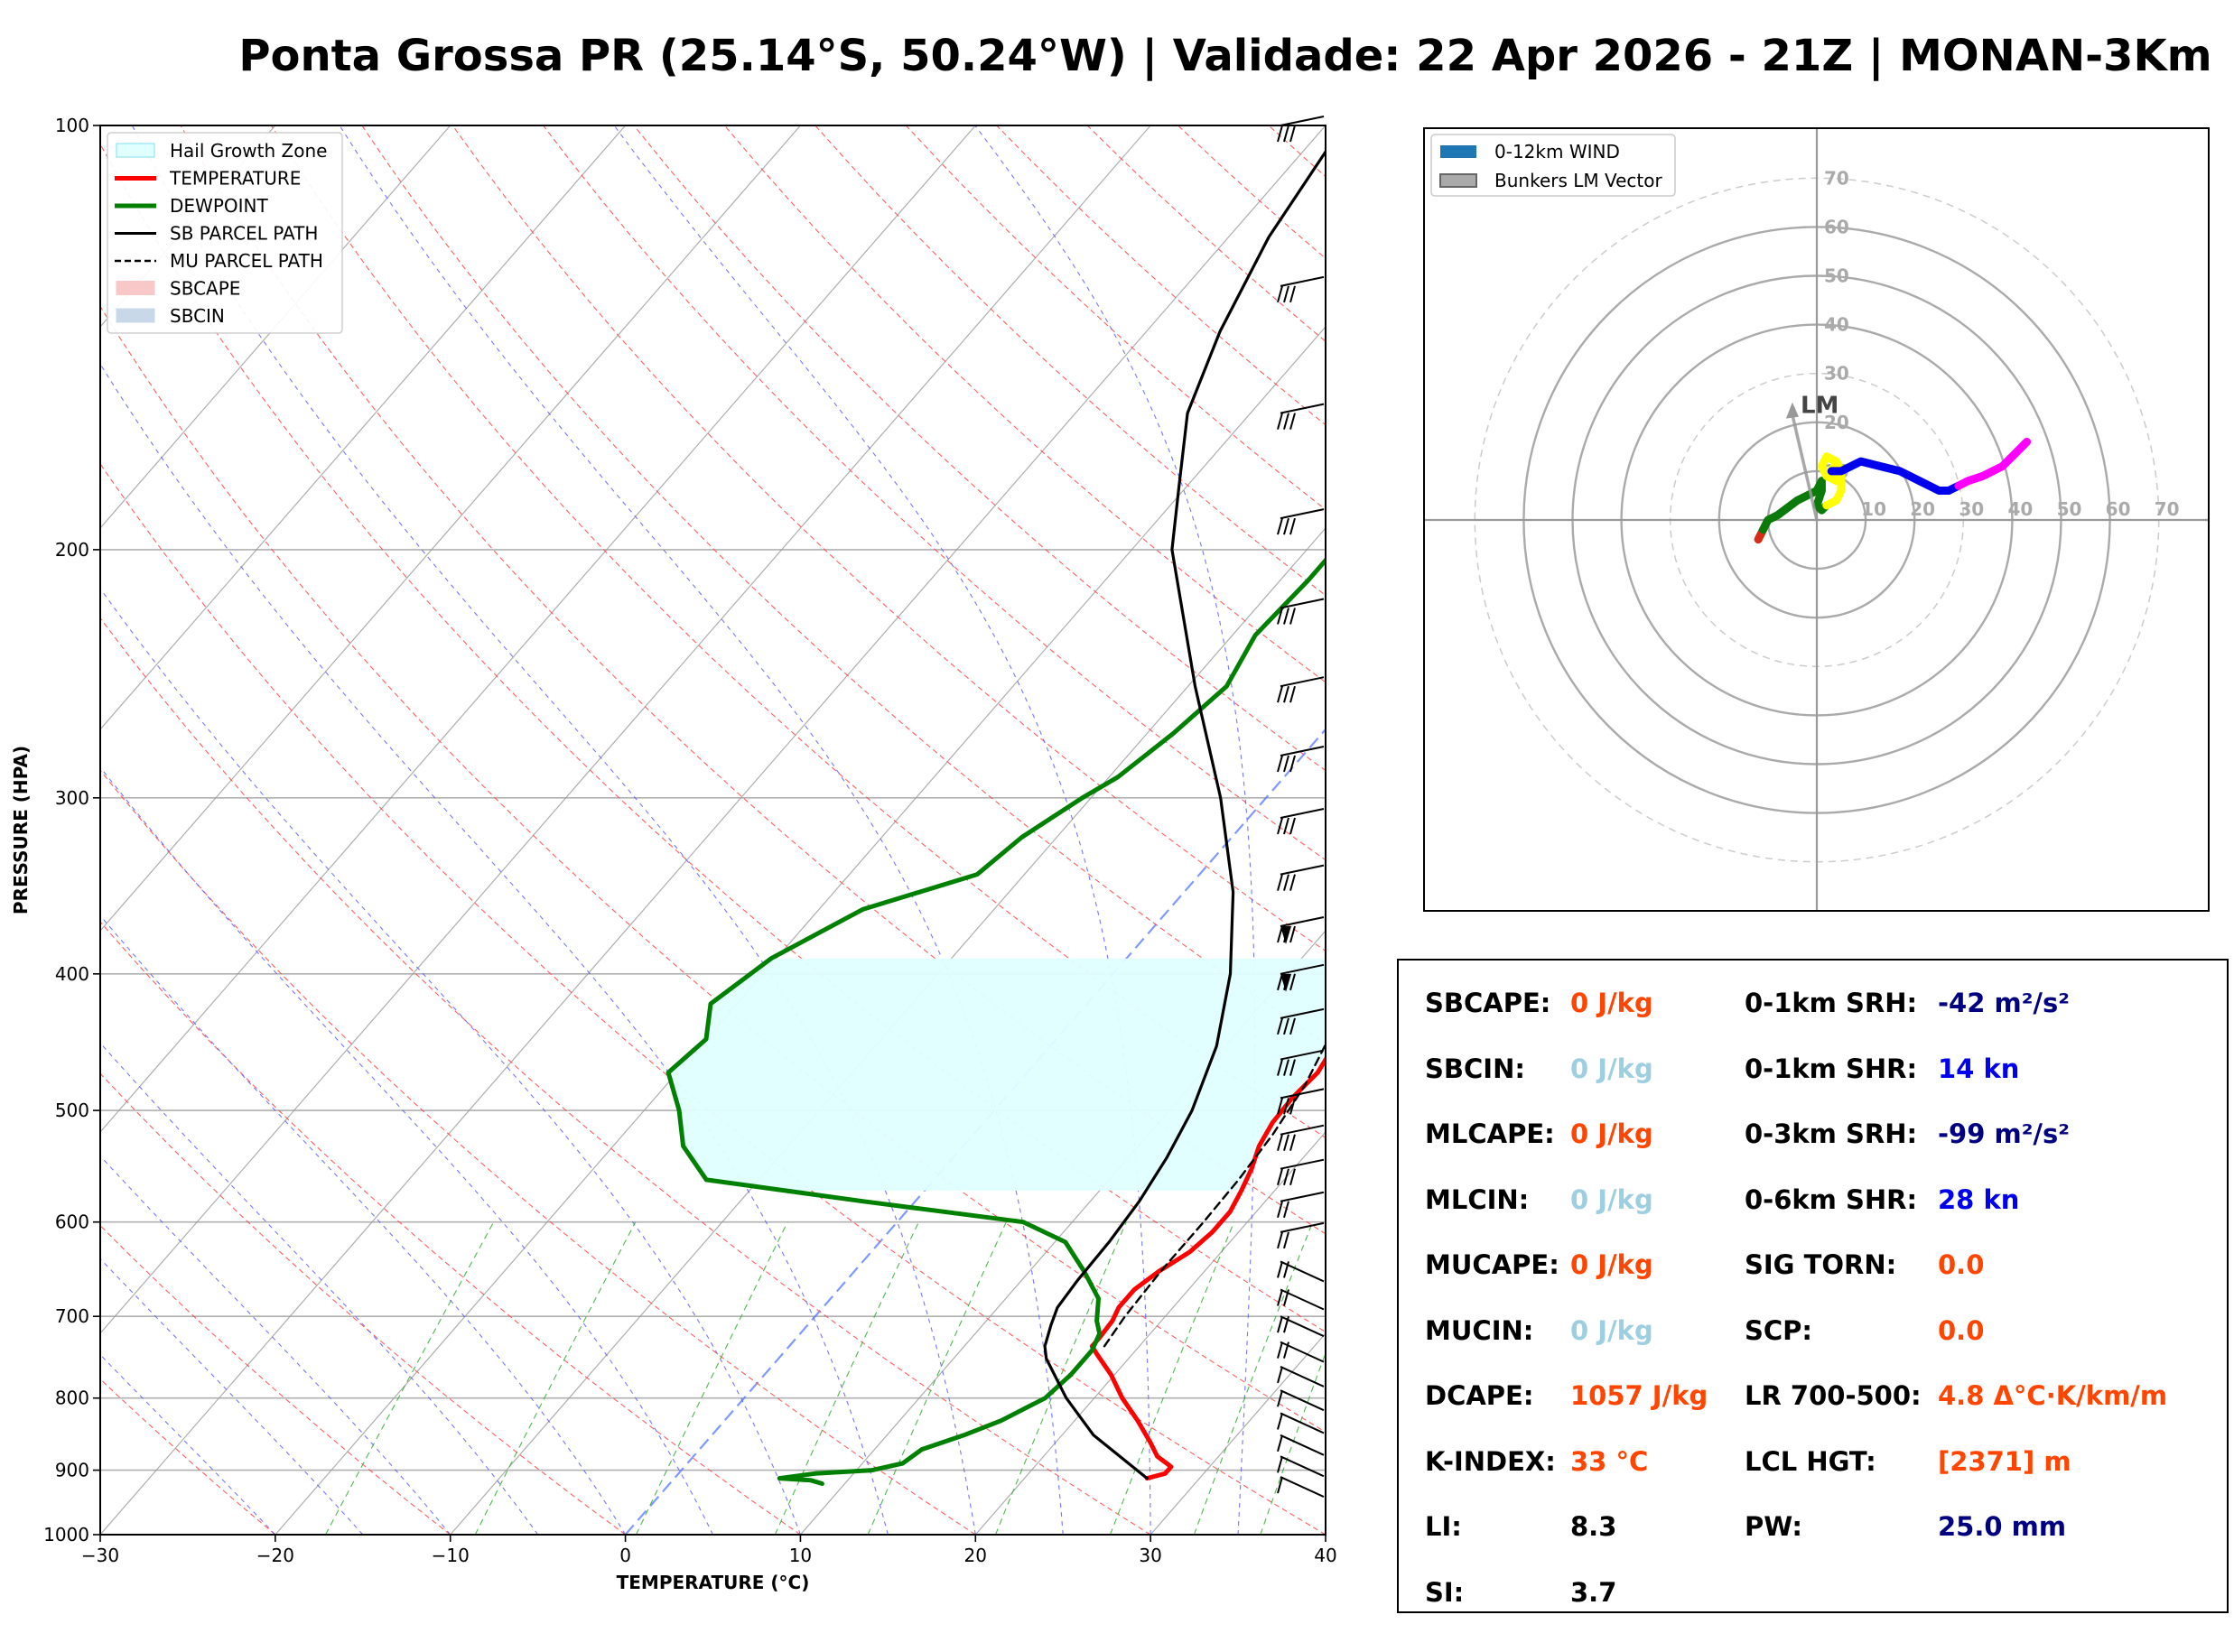 The width and height of the screenshot is (2234, 1652). I want to click on ring-label-y: 30, so click(1836, 374).